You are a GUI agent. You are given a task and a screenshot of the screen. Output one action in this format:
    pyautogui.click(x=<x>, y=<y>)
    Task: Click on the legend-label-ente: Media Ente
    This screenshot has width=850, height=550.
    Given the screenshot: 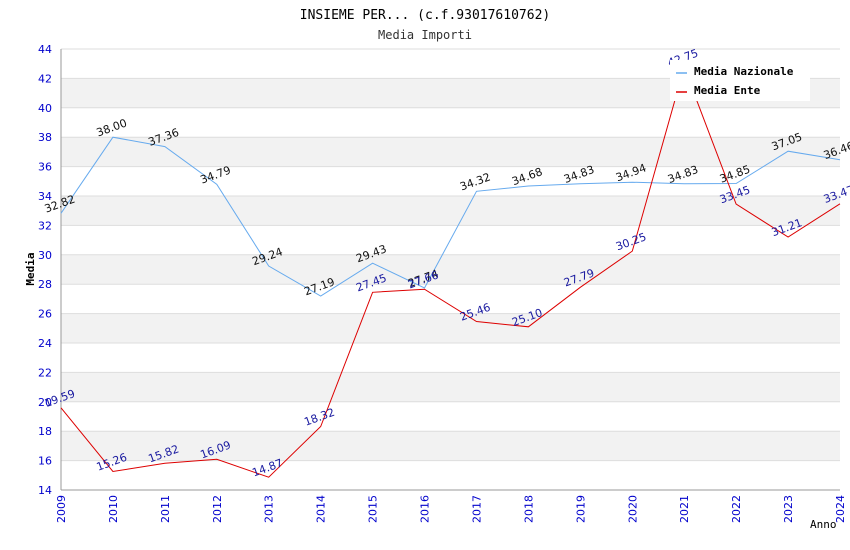 What is the action you would take?
    pyautogui.click(x=727, y=90)
    